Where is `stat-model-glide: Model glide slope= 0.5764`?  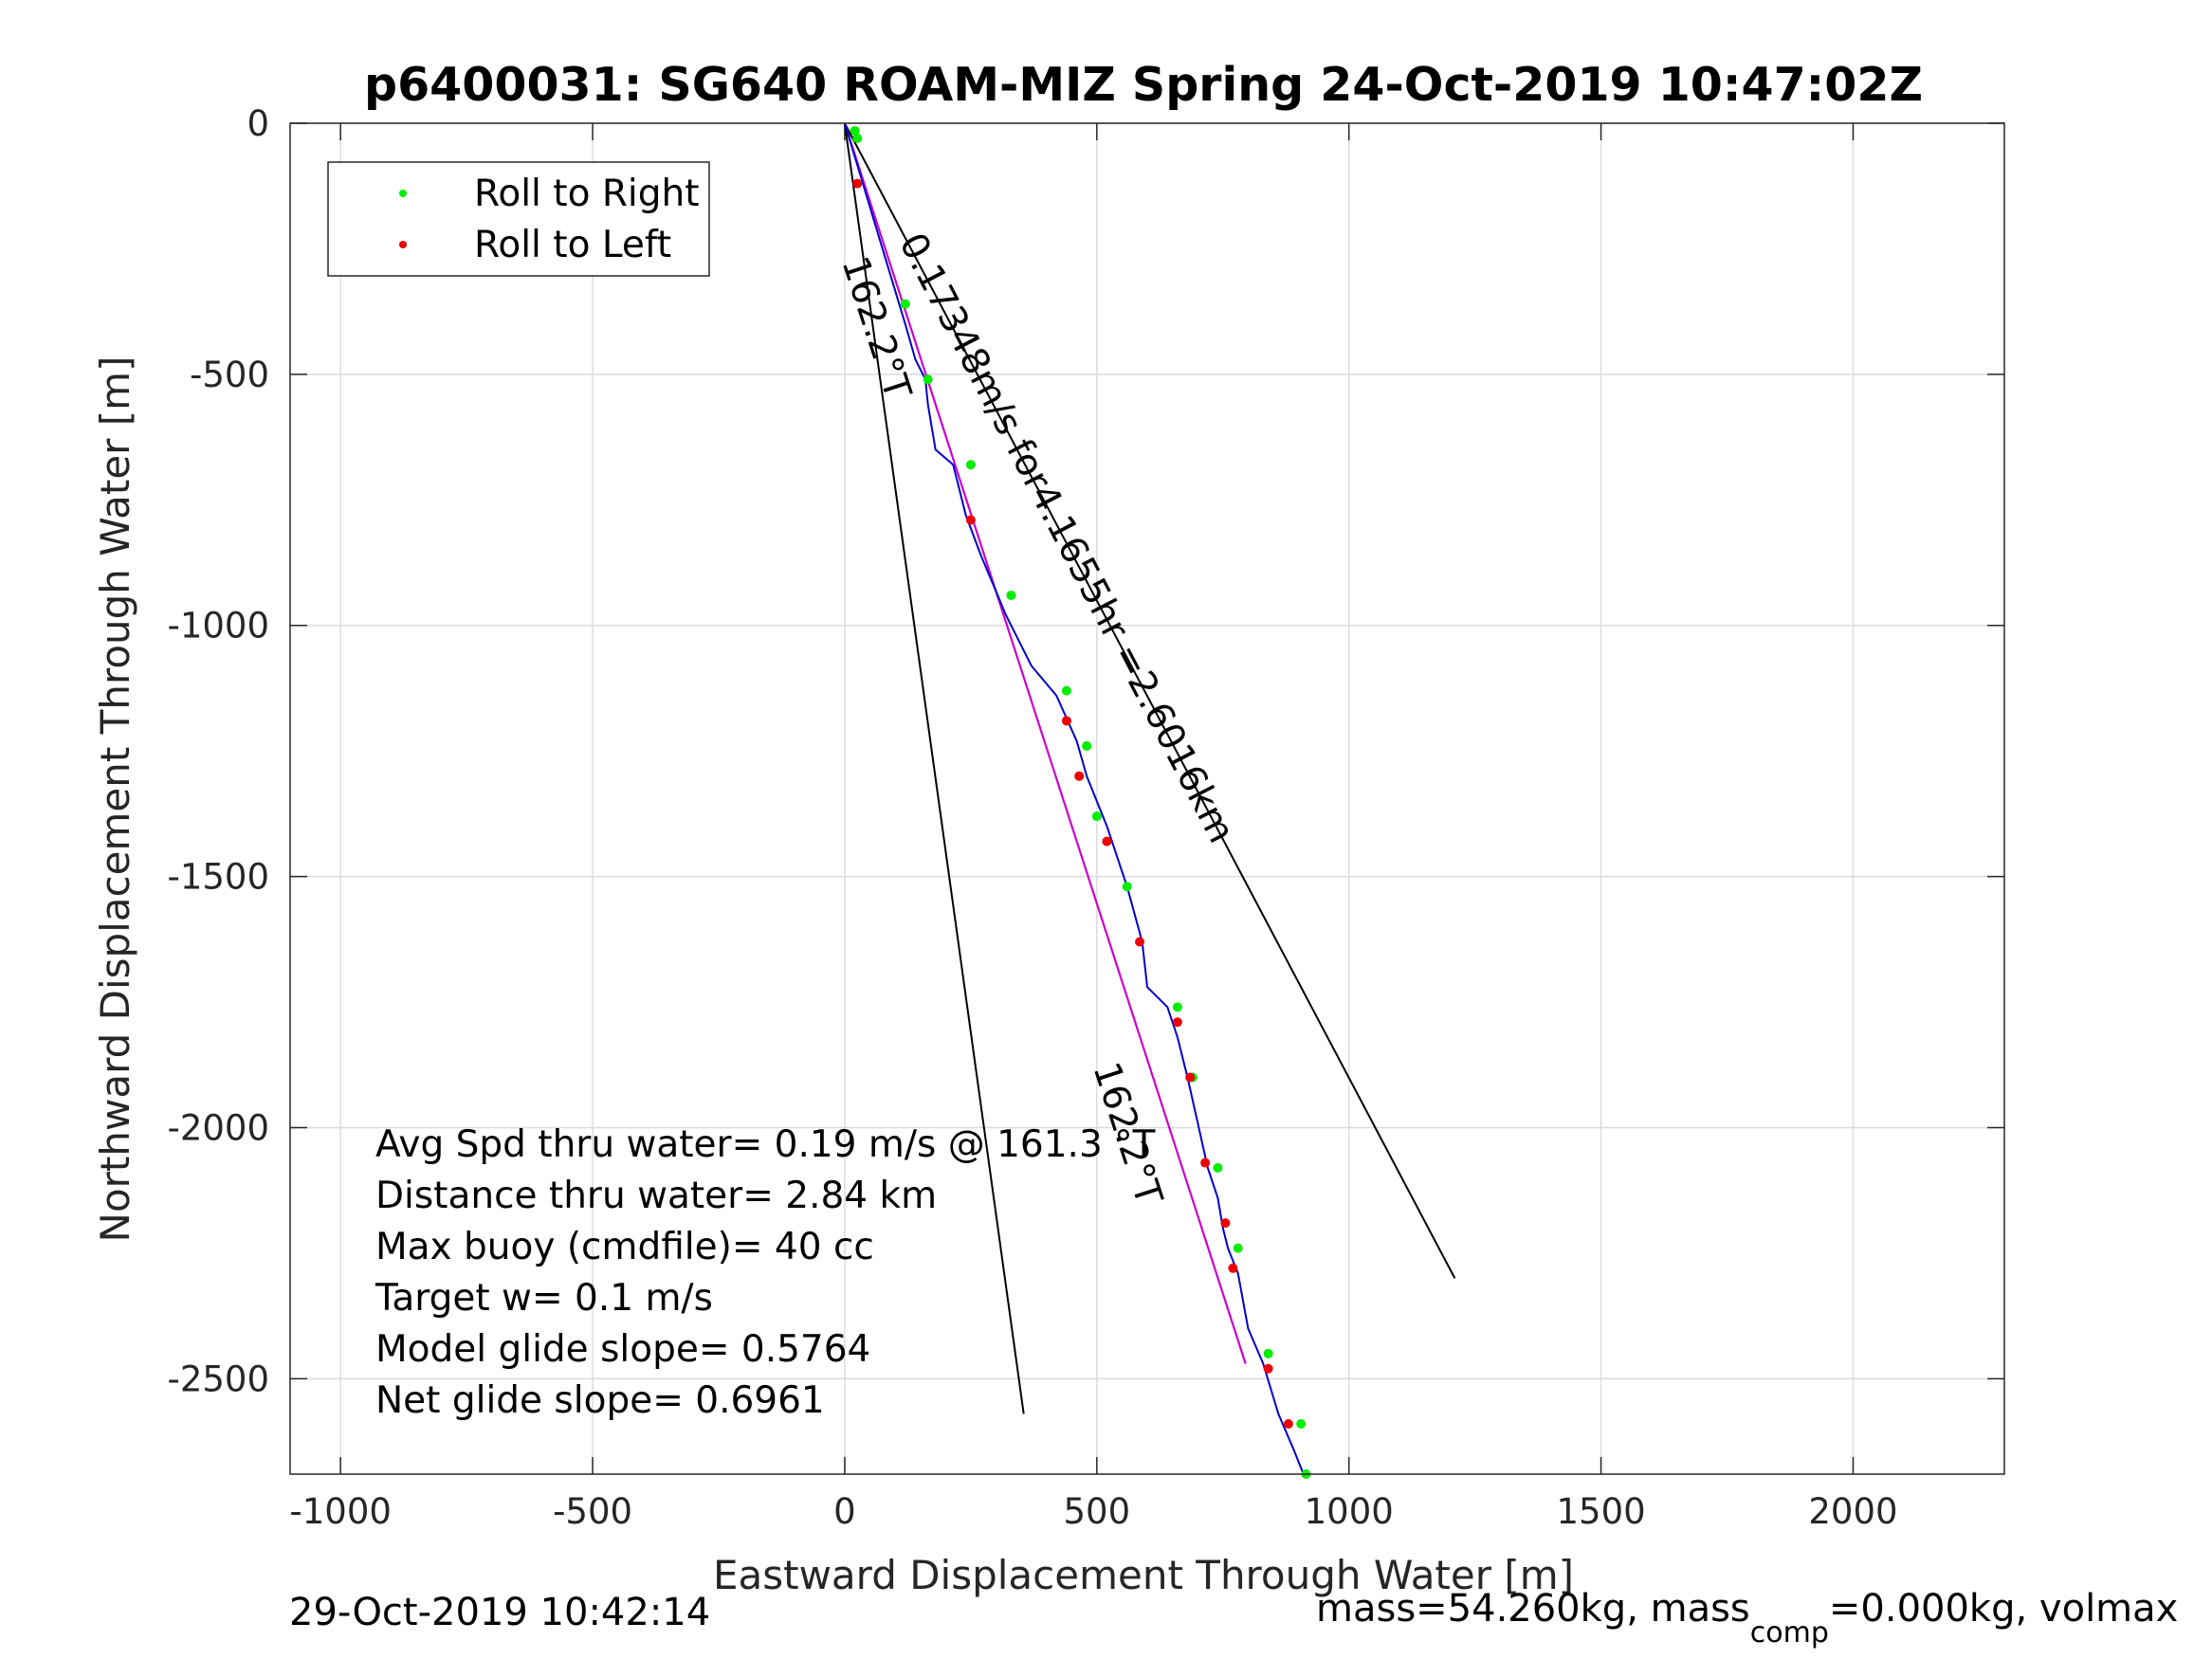 stat-model-glide: Model glide slope= 0.5764 is located at coordinates (622, 1349).